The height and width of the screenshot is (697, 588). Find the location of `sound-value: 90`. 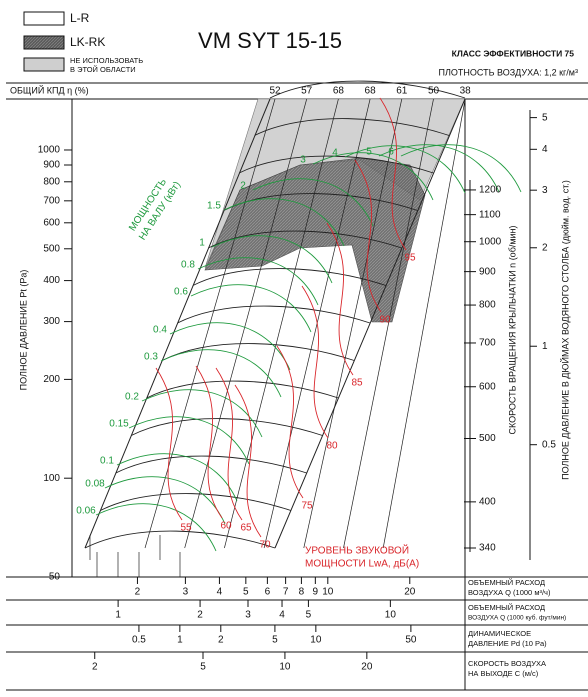

sound-value: 90 is located at coordinates (385, 320).